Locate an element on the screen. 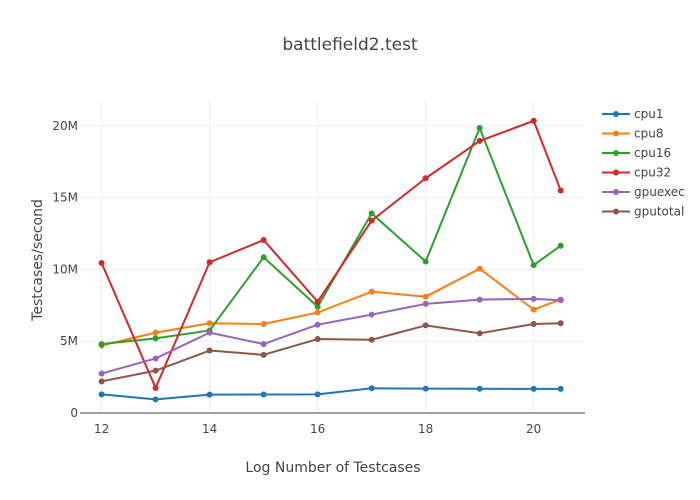 This screenshot has height=500, width=700. series-line-cpu1 is located at coordinates (331, 394).